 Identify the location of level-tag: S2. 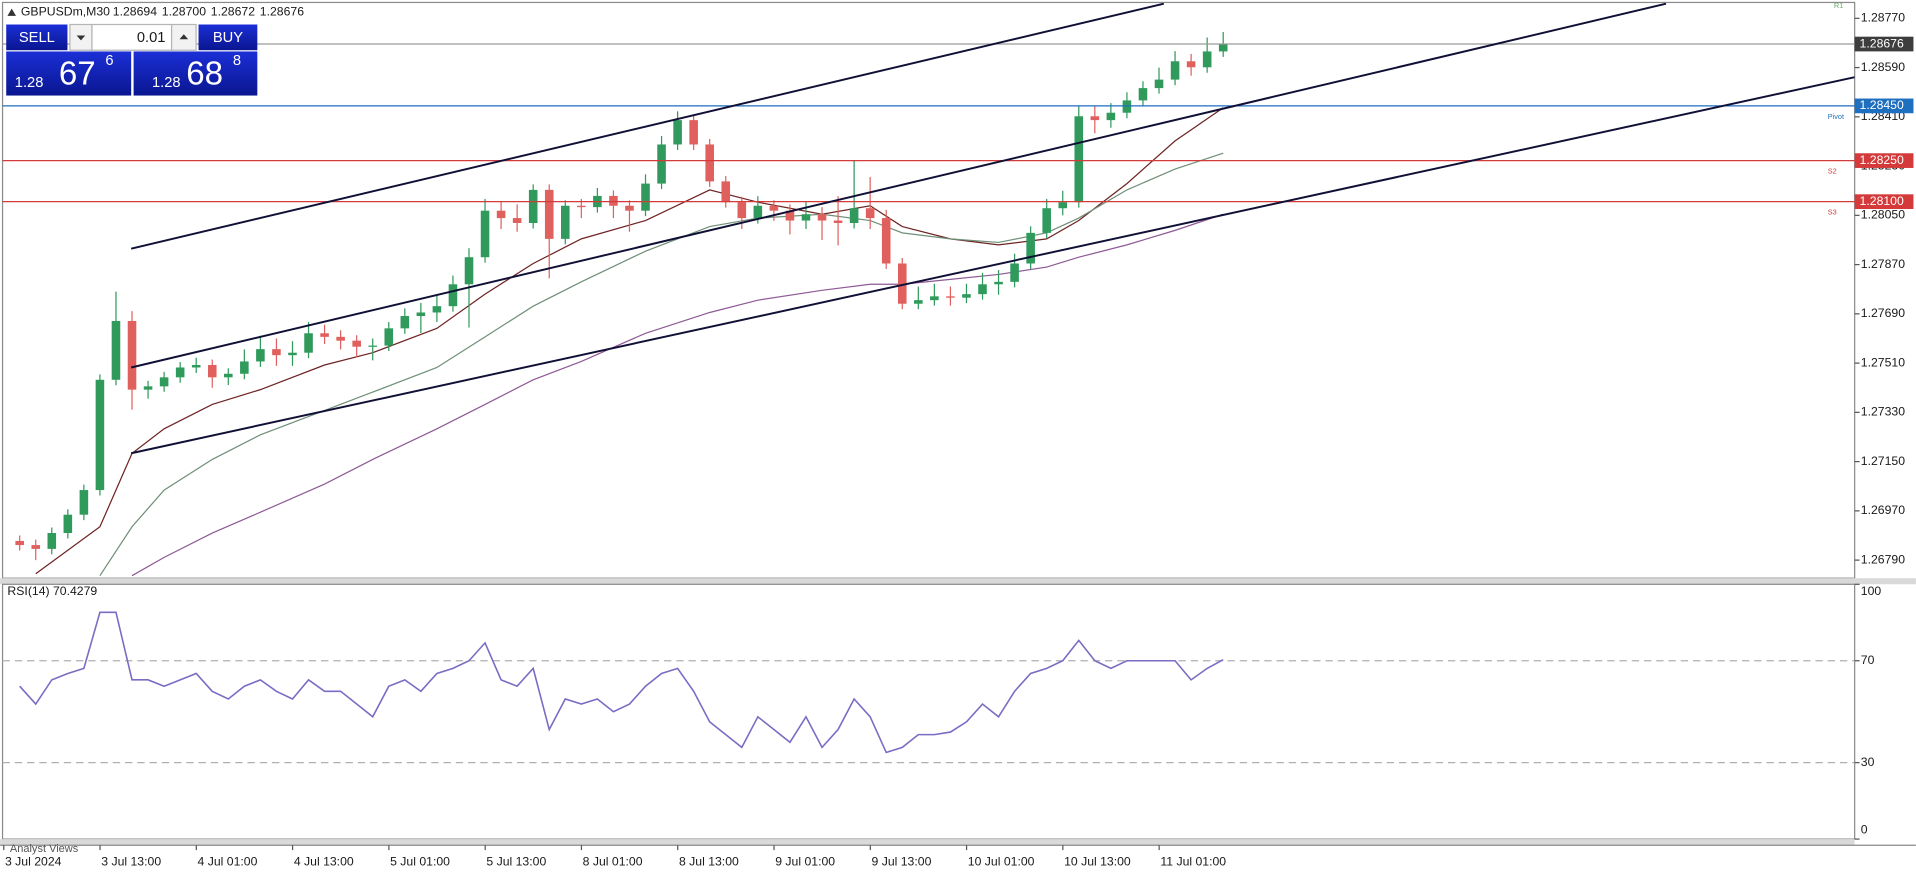
(1832, 171).